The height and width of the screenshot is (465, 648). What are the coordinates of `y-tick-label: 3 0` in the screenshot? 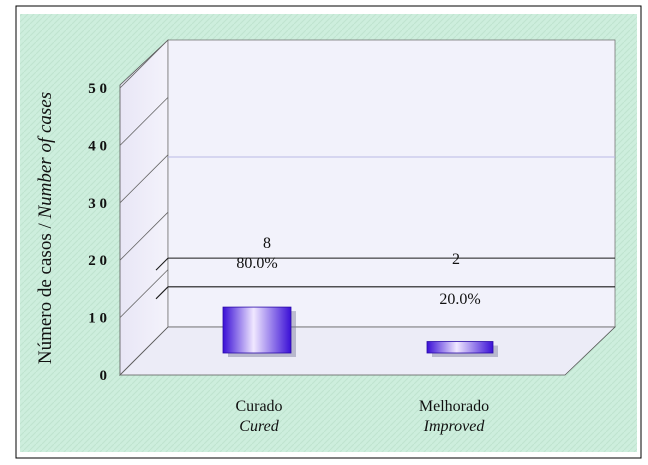 It's located at (97, 204).